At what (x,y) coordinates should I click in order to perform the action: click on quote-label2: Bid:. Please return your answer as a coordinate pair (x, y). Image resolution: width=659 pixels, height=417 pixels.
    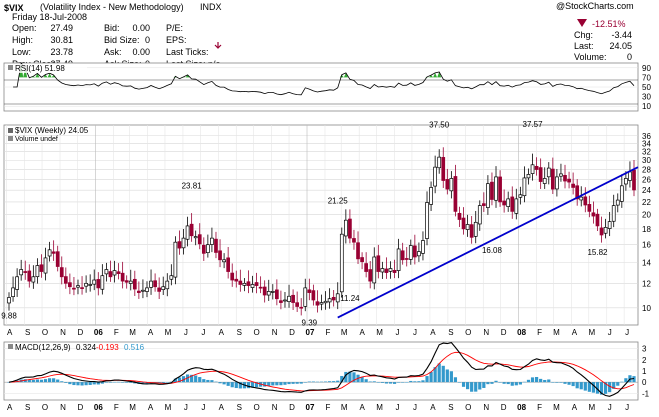
    Looking at the image, I should click on (112, 28).